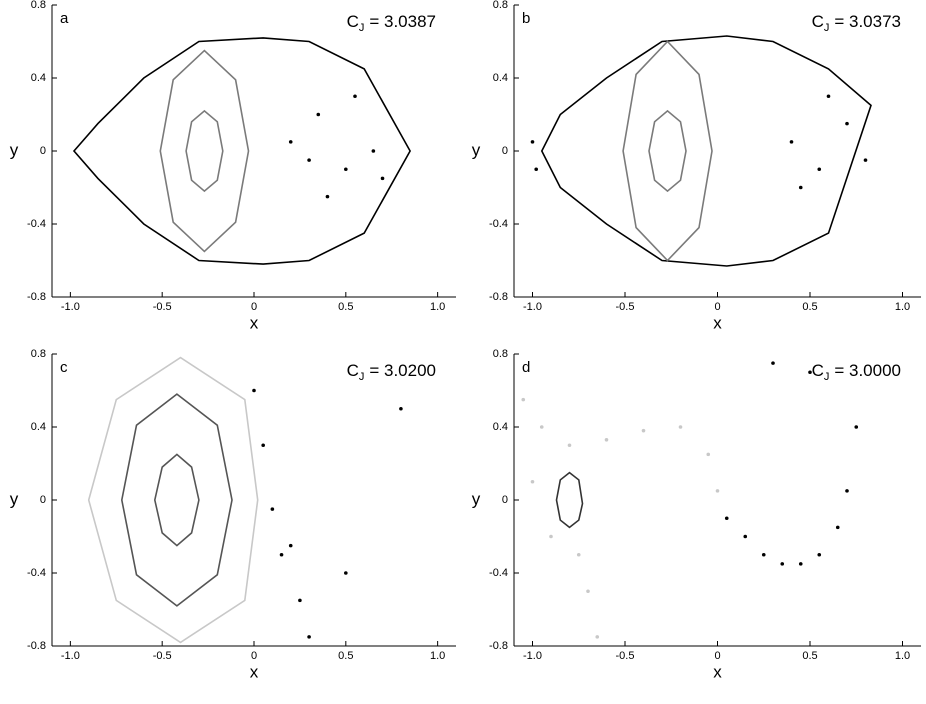 The width and height of the screenshot is (926, 704). What do you see at coordinates (867, 21) in the screenshot?
I see `annotation-text: = 3.0373` at bounding box center [867, 21].